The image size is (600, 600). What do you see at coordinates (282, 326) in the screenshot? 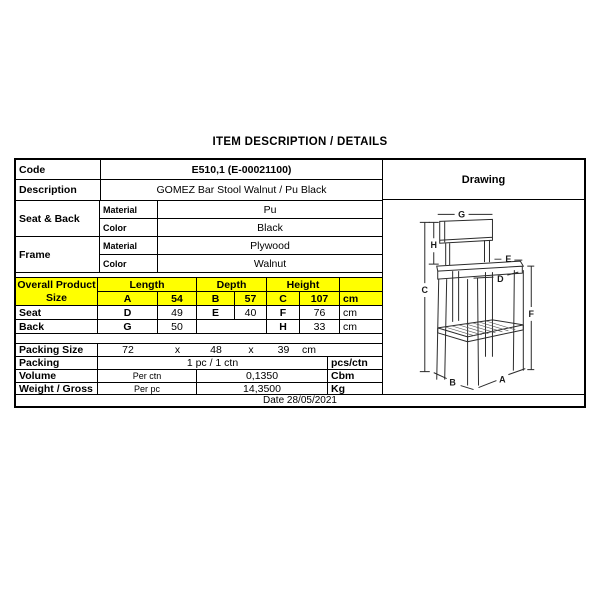
I see `dim-letter: H` at bounding box center [282, 326].